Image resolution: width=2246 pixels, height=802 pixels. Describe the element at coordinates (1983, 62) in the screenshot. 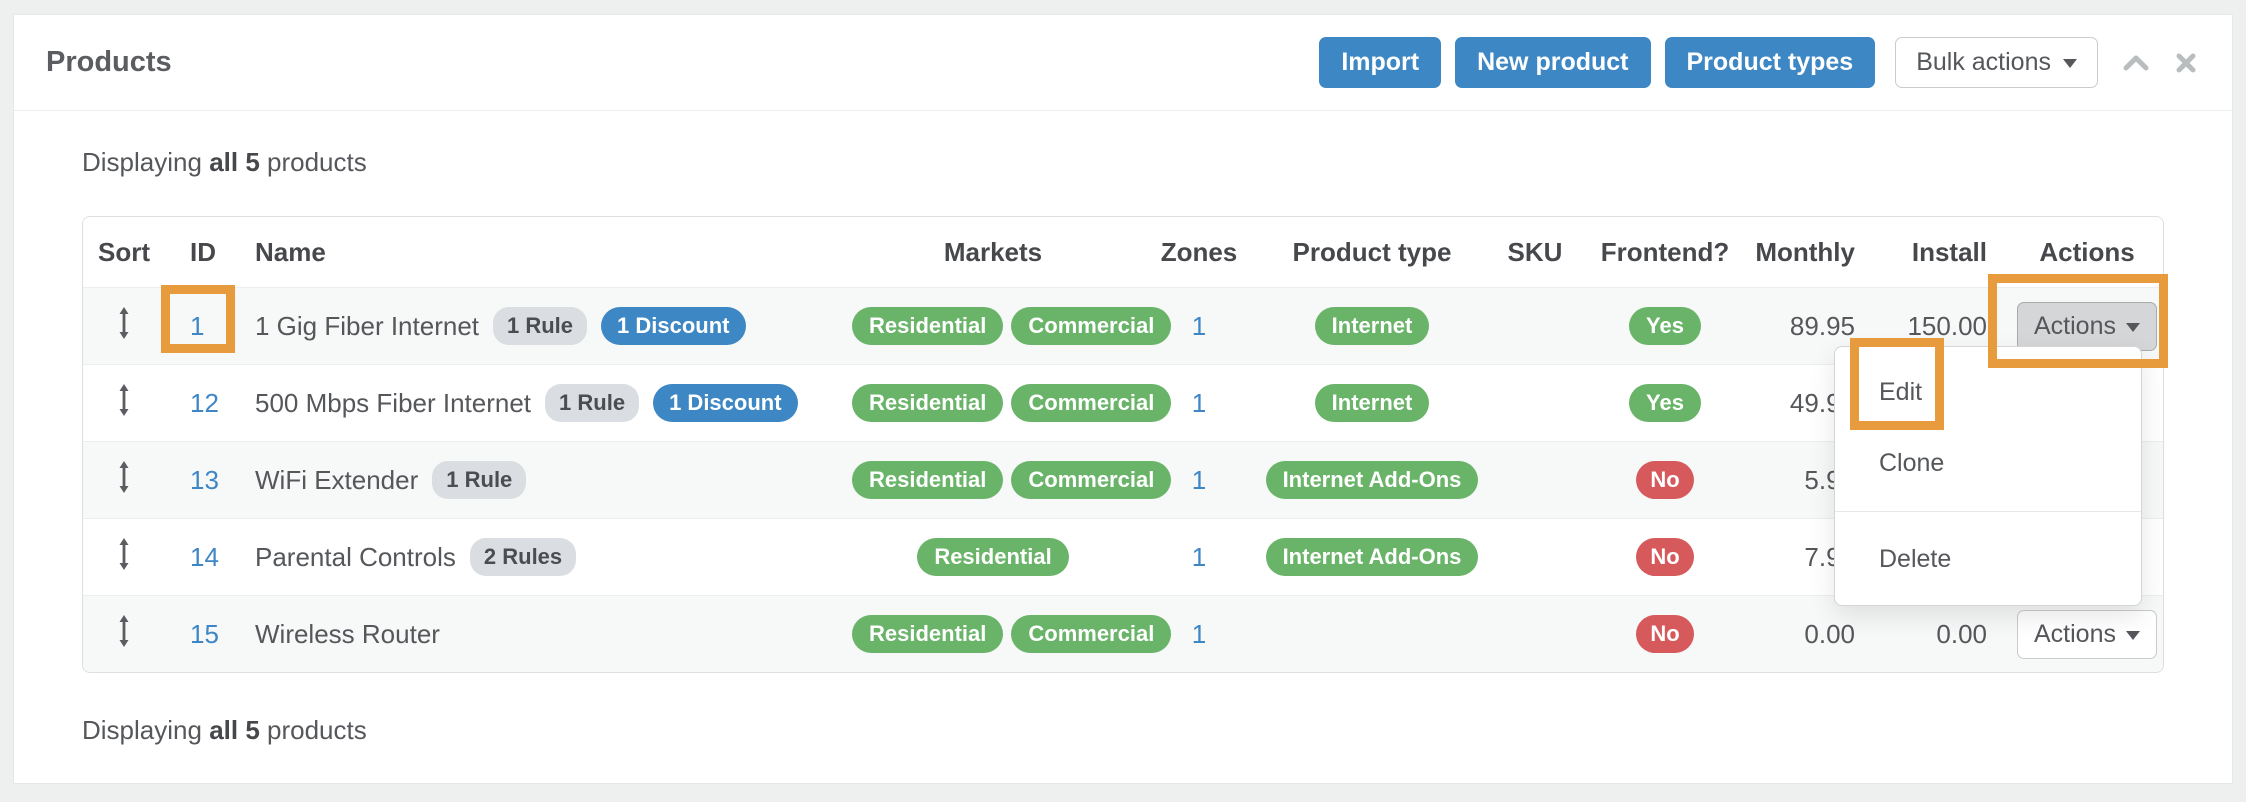

I see `bulk-actions-label: Bulk actions` at that location.